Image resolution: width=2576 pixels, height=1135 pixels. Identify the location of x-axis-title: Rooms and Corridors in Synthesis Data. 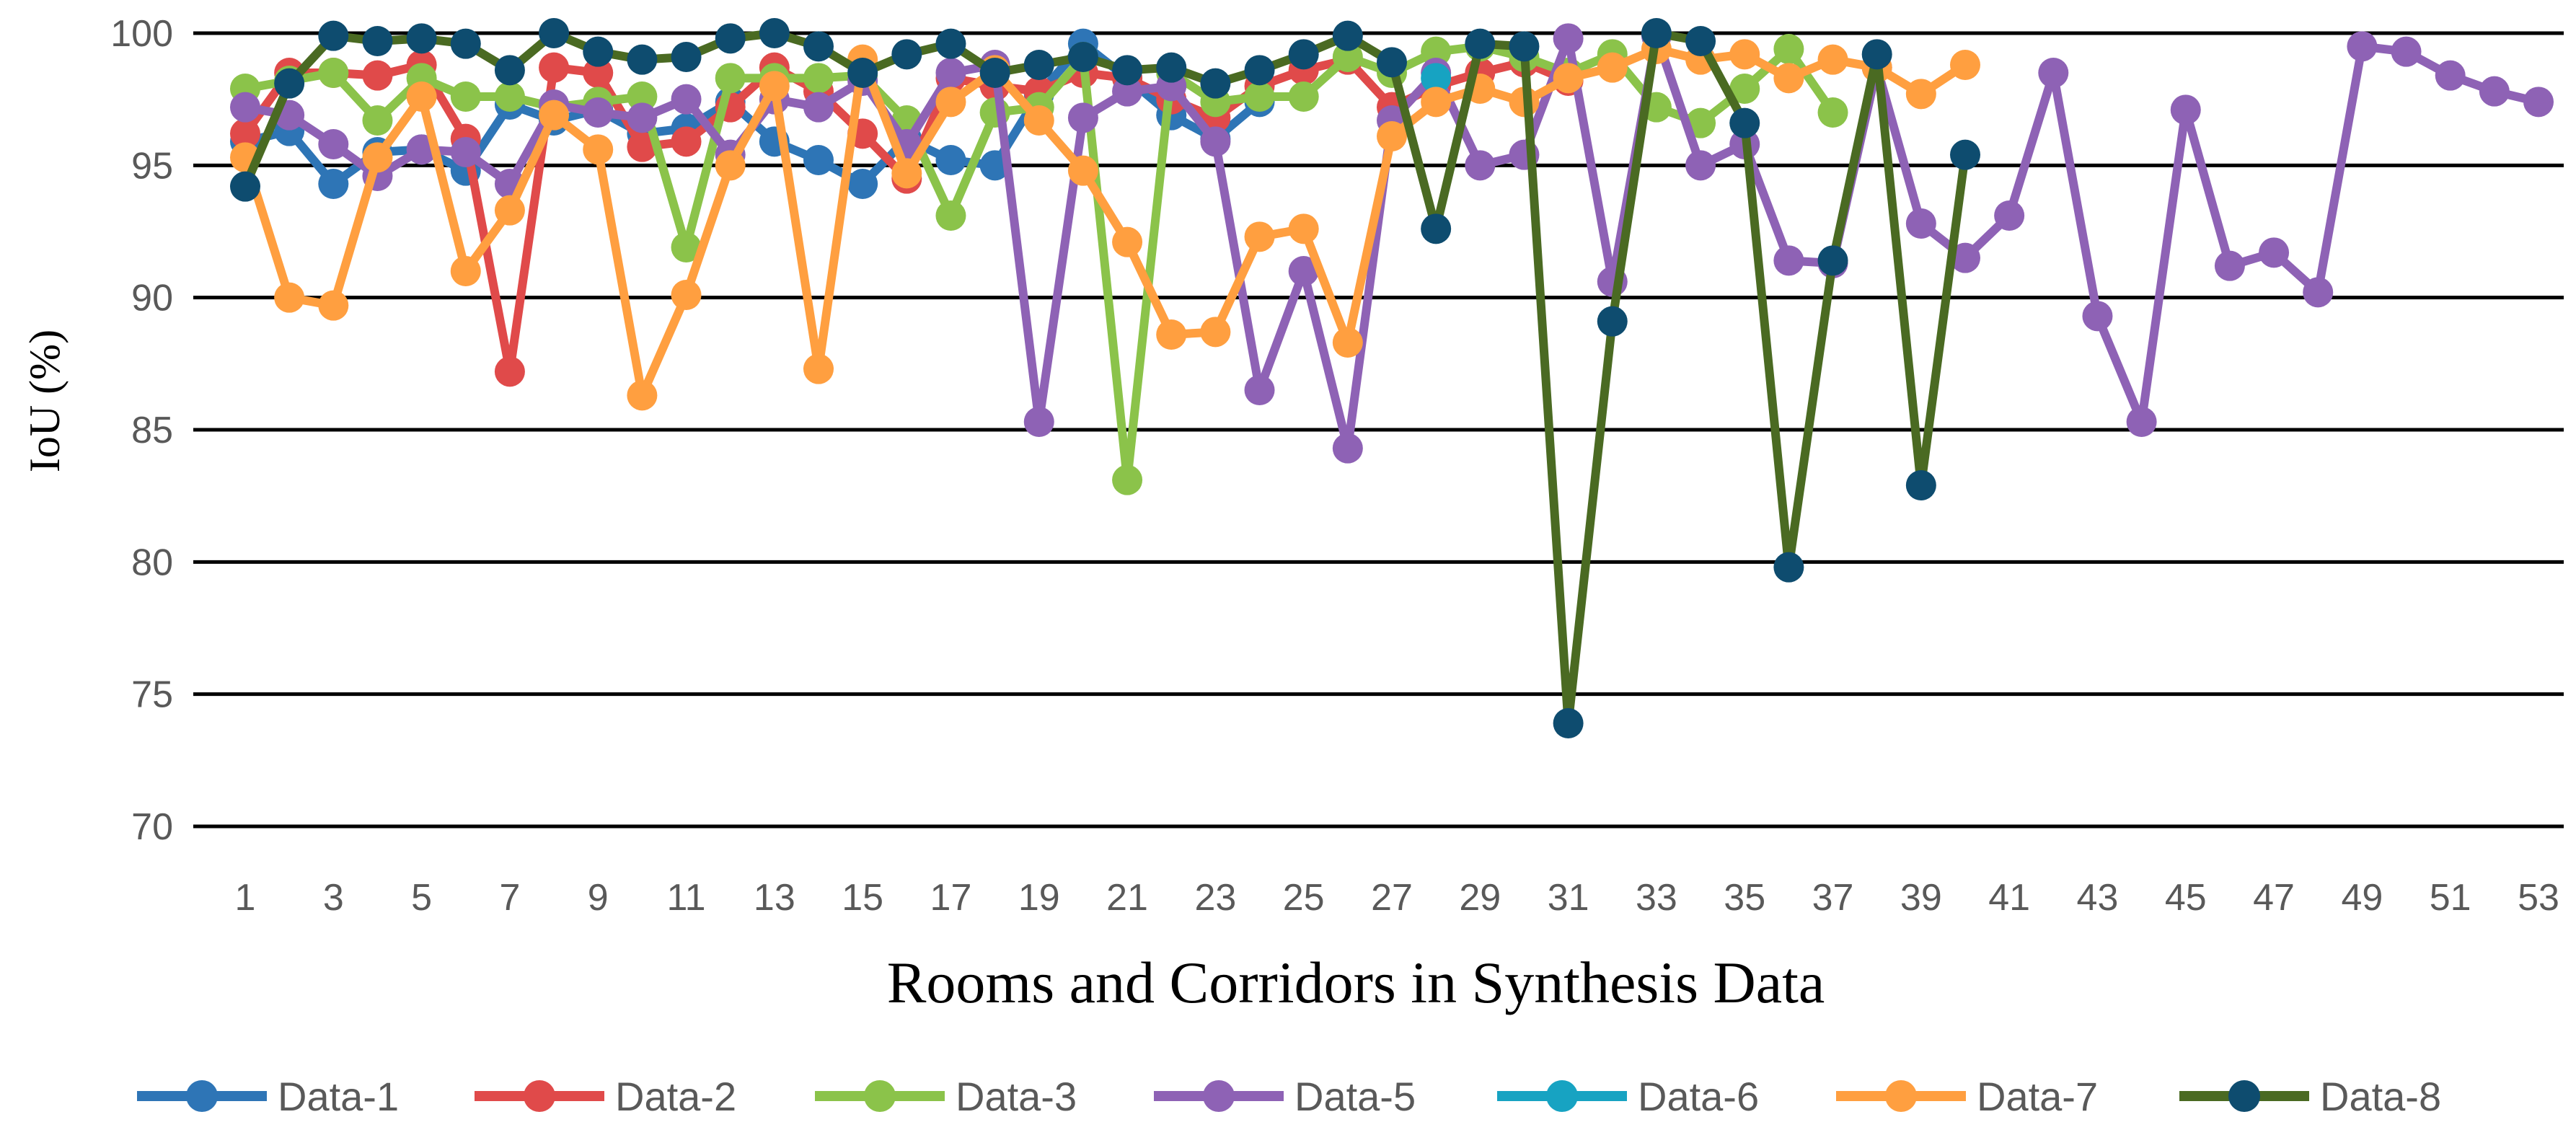
(1356, 982).